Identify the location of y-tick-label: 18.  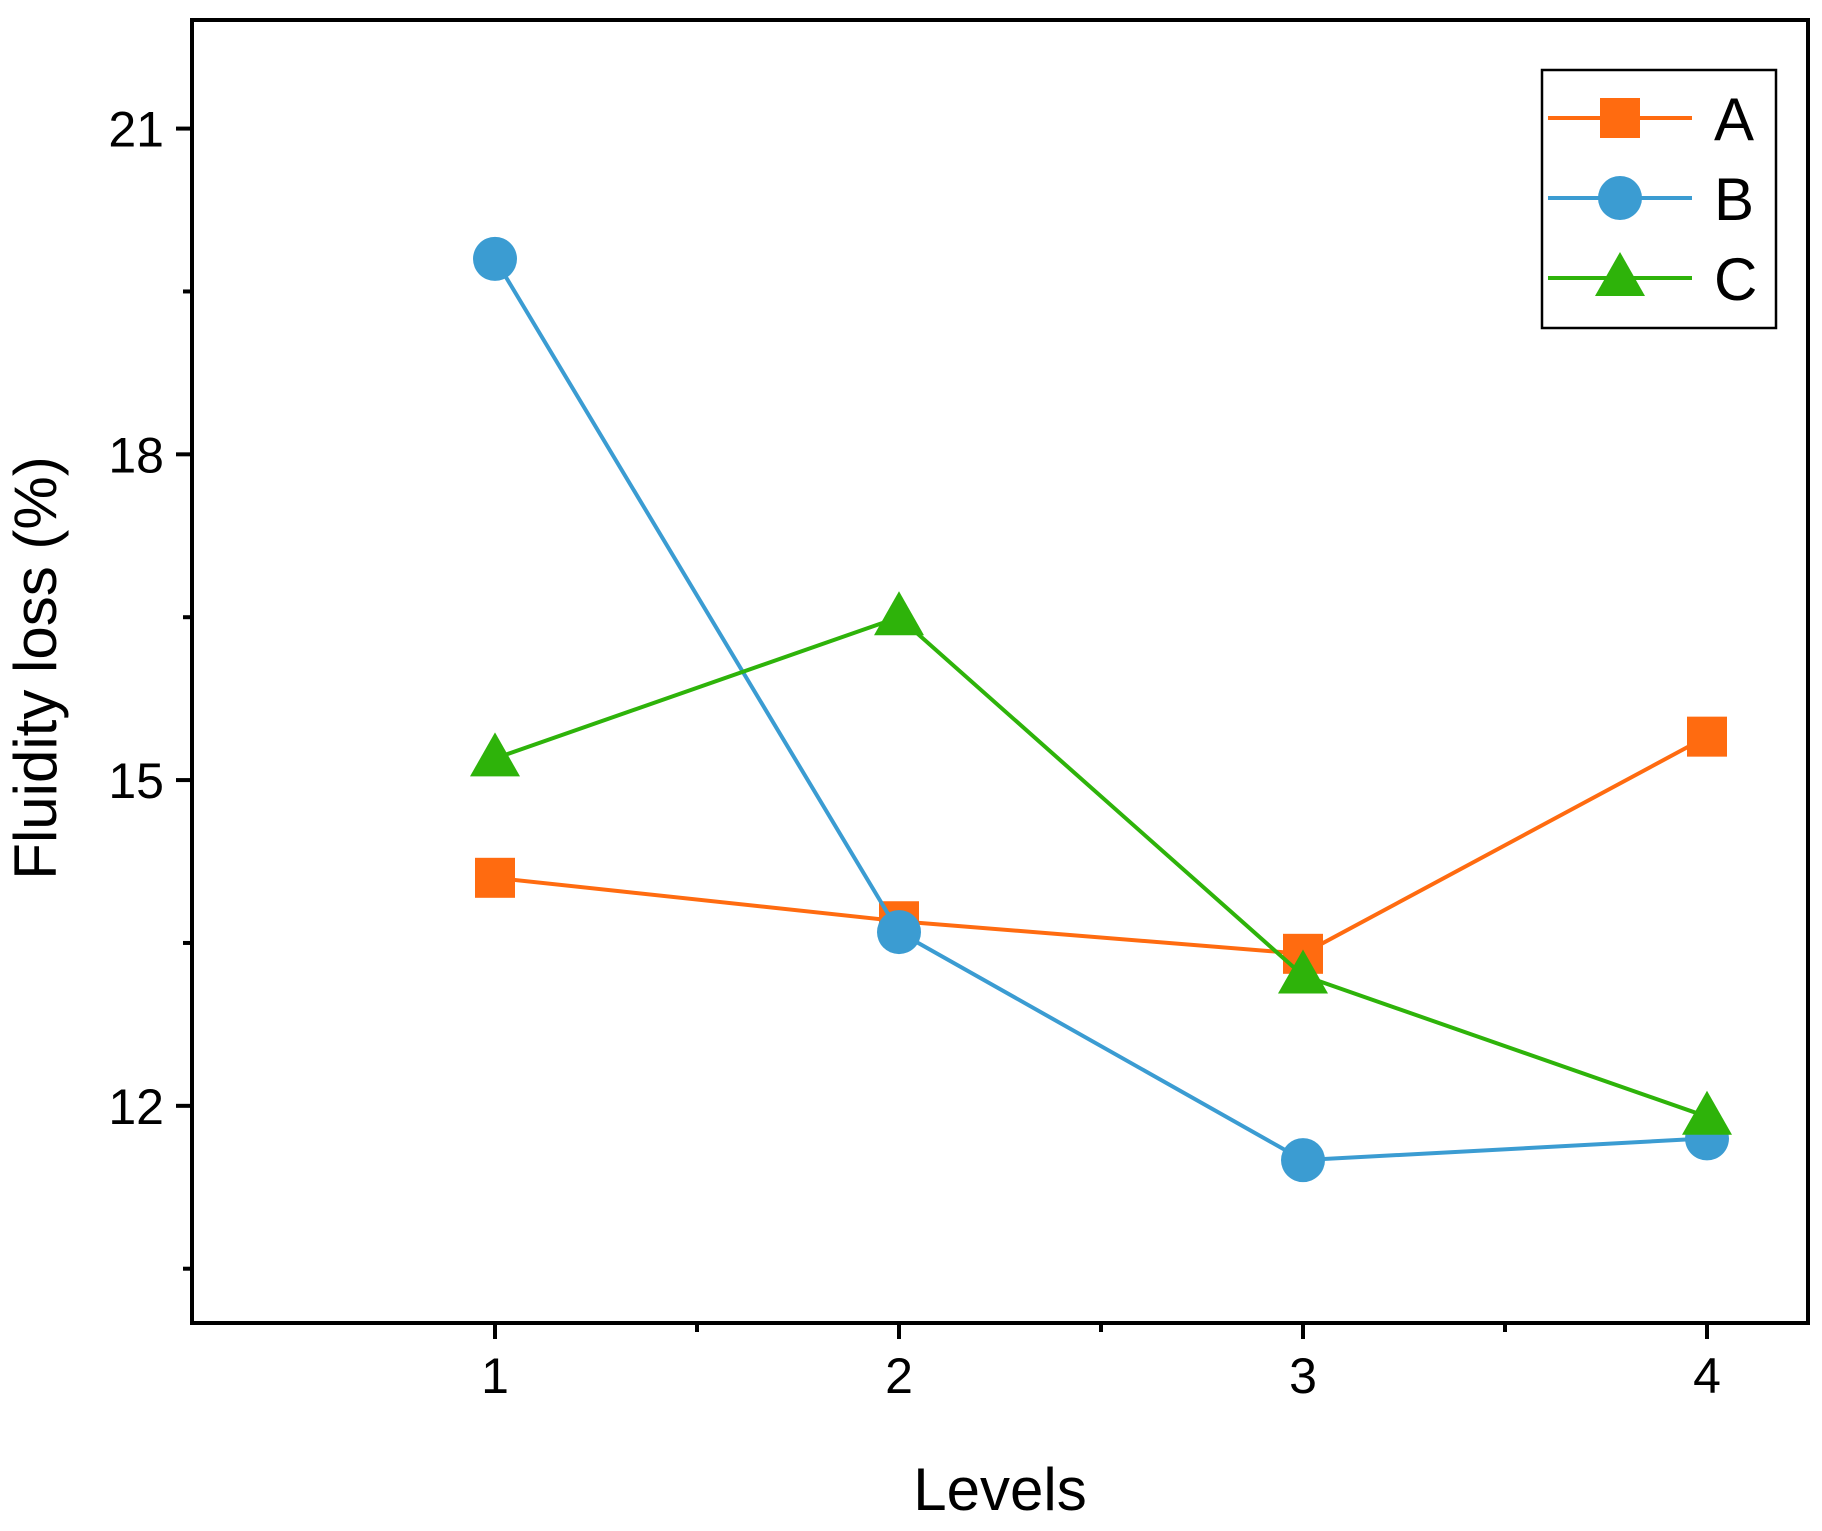
(136, 455).